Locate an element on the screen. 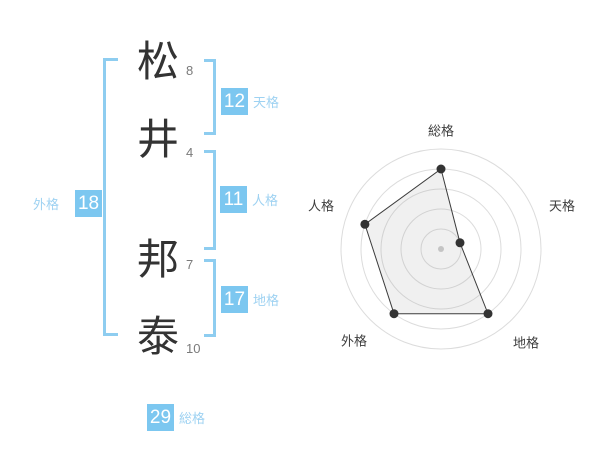 The image size is (600, 470). gaikaku-bracket-tick-top is located at coordinates (110, 59).